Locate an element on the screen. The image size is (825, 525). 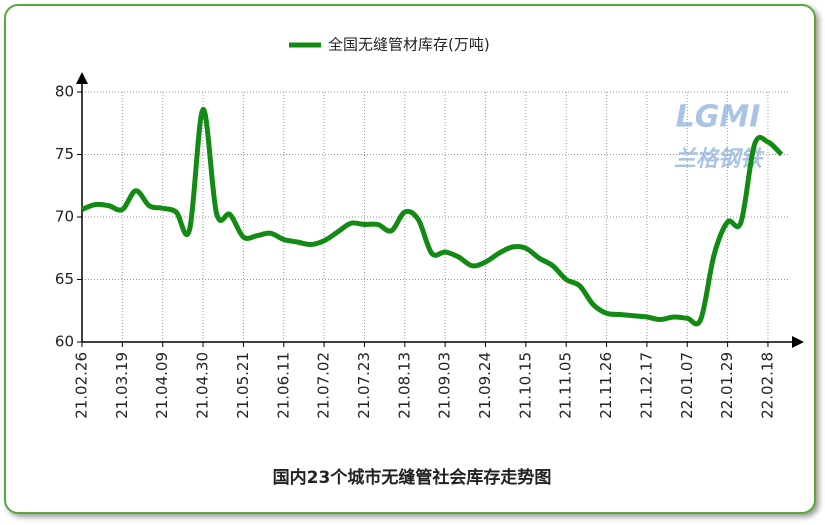
x-tick-label: 21.07.02 is located at coordinates (324, 385).